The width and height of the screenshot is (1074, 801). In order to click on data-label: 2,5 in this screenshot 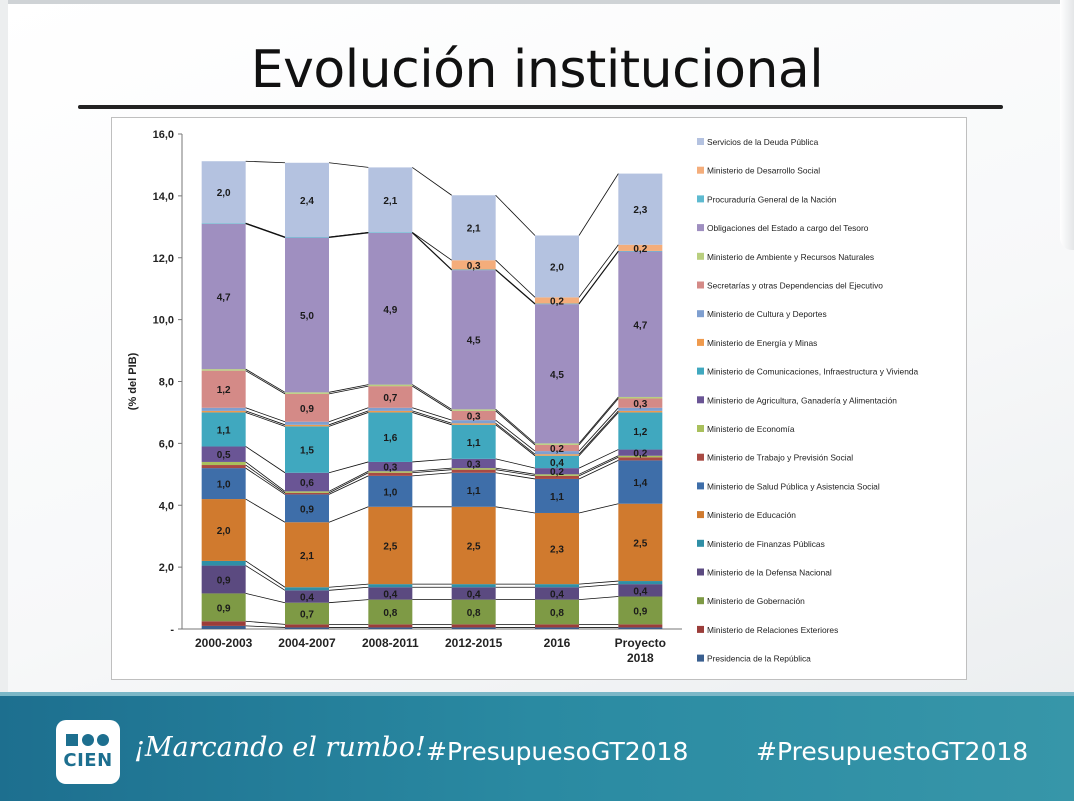, I will do `click(474, 546)`.